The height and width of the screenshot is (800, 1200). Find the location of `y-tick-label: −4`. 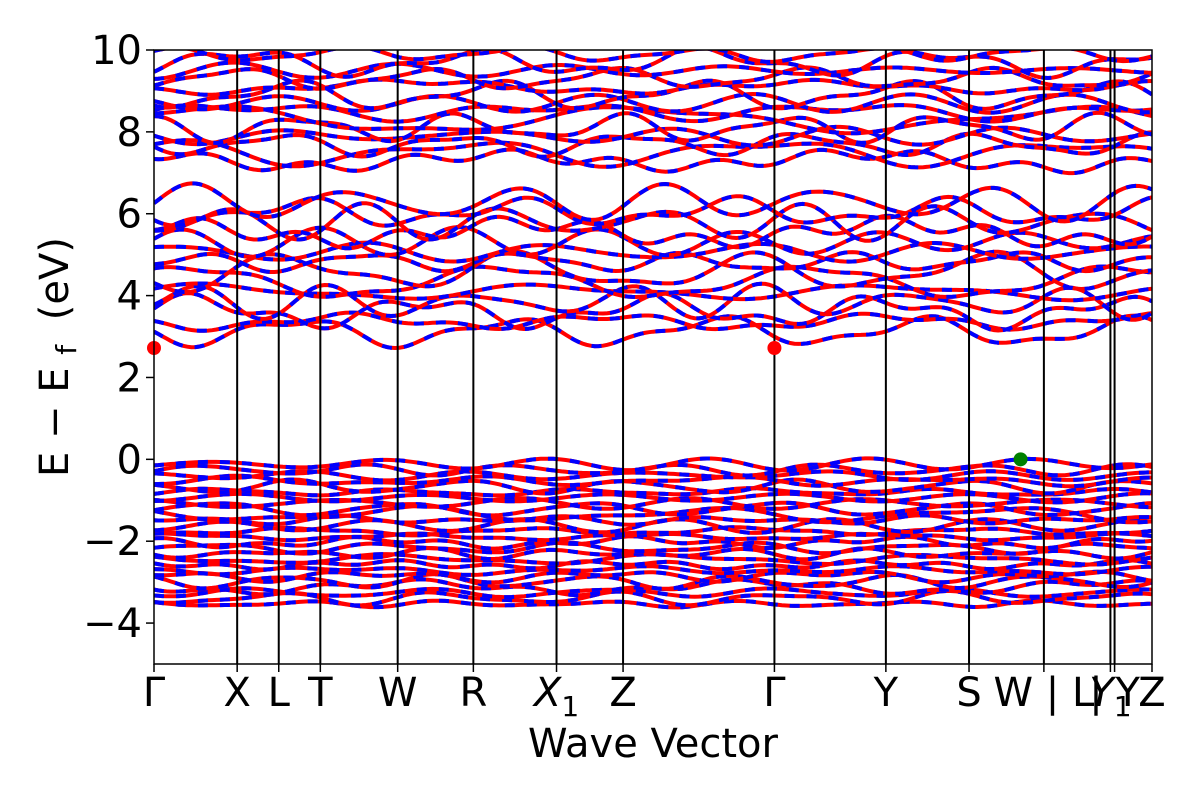

y-tick-label: −4 is located at coordinates (112, 624).